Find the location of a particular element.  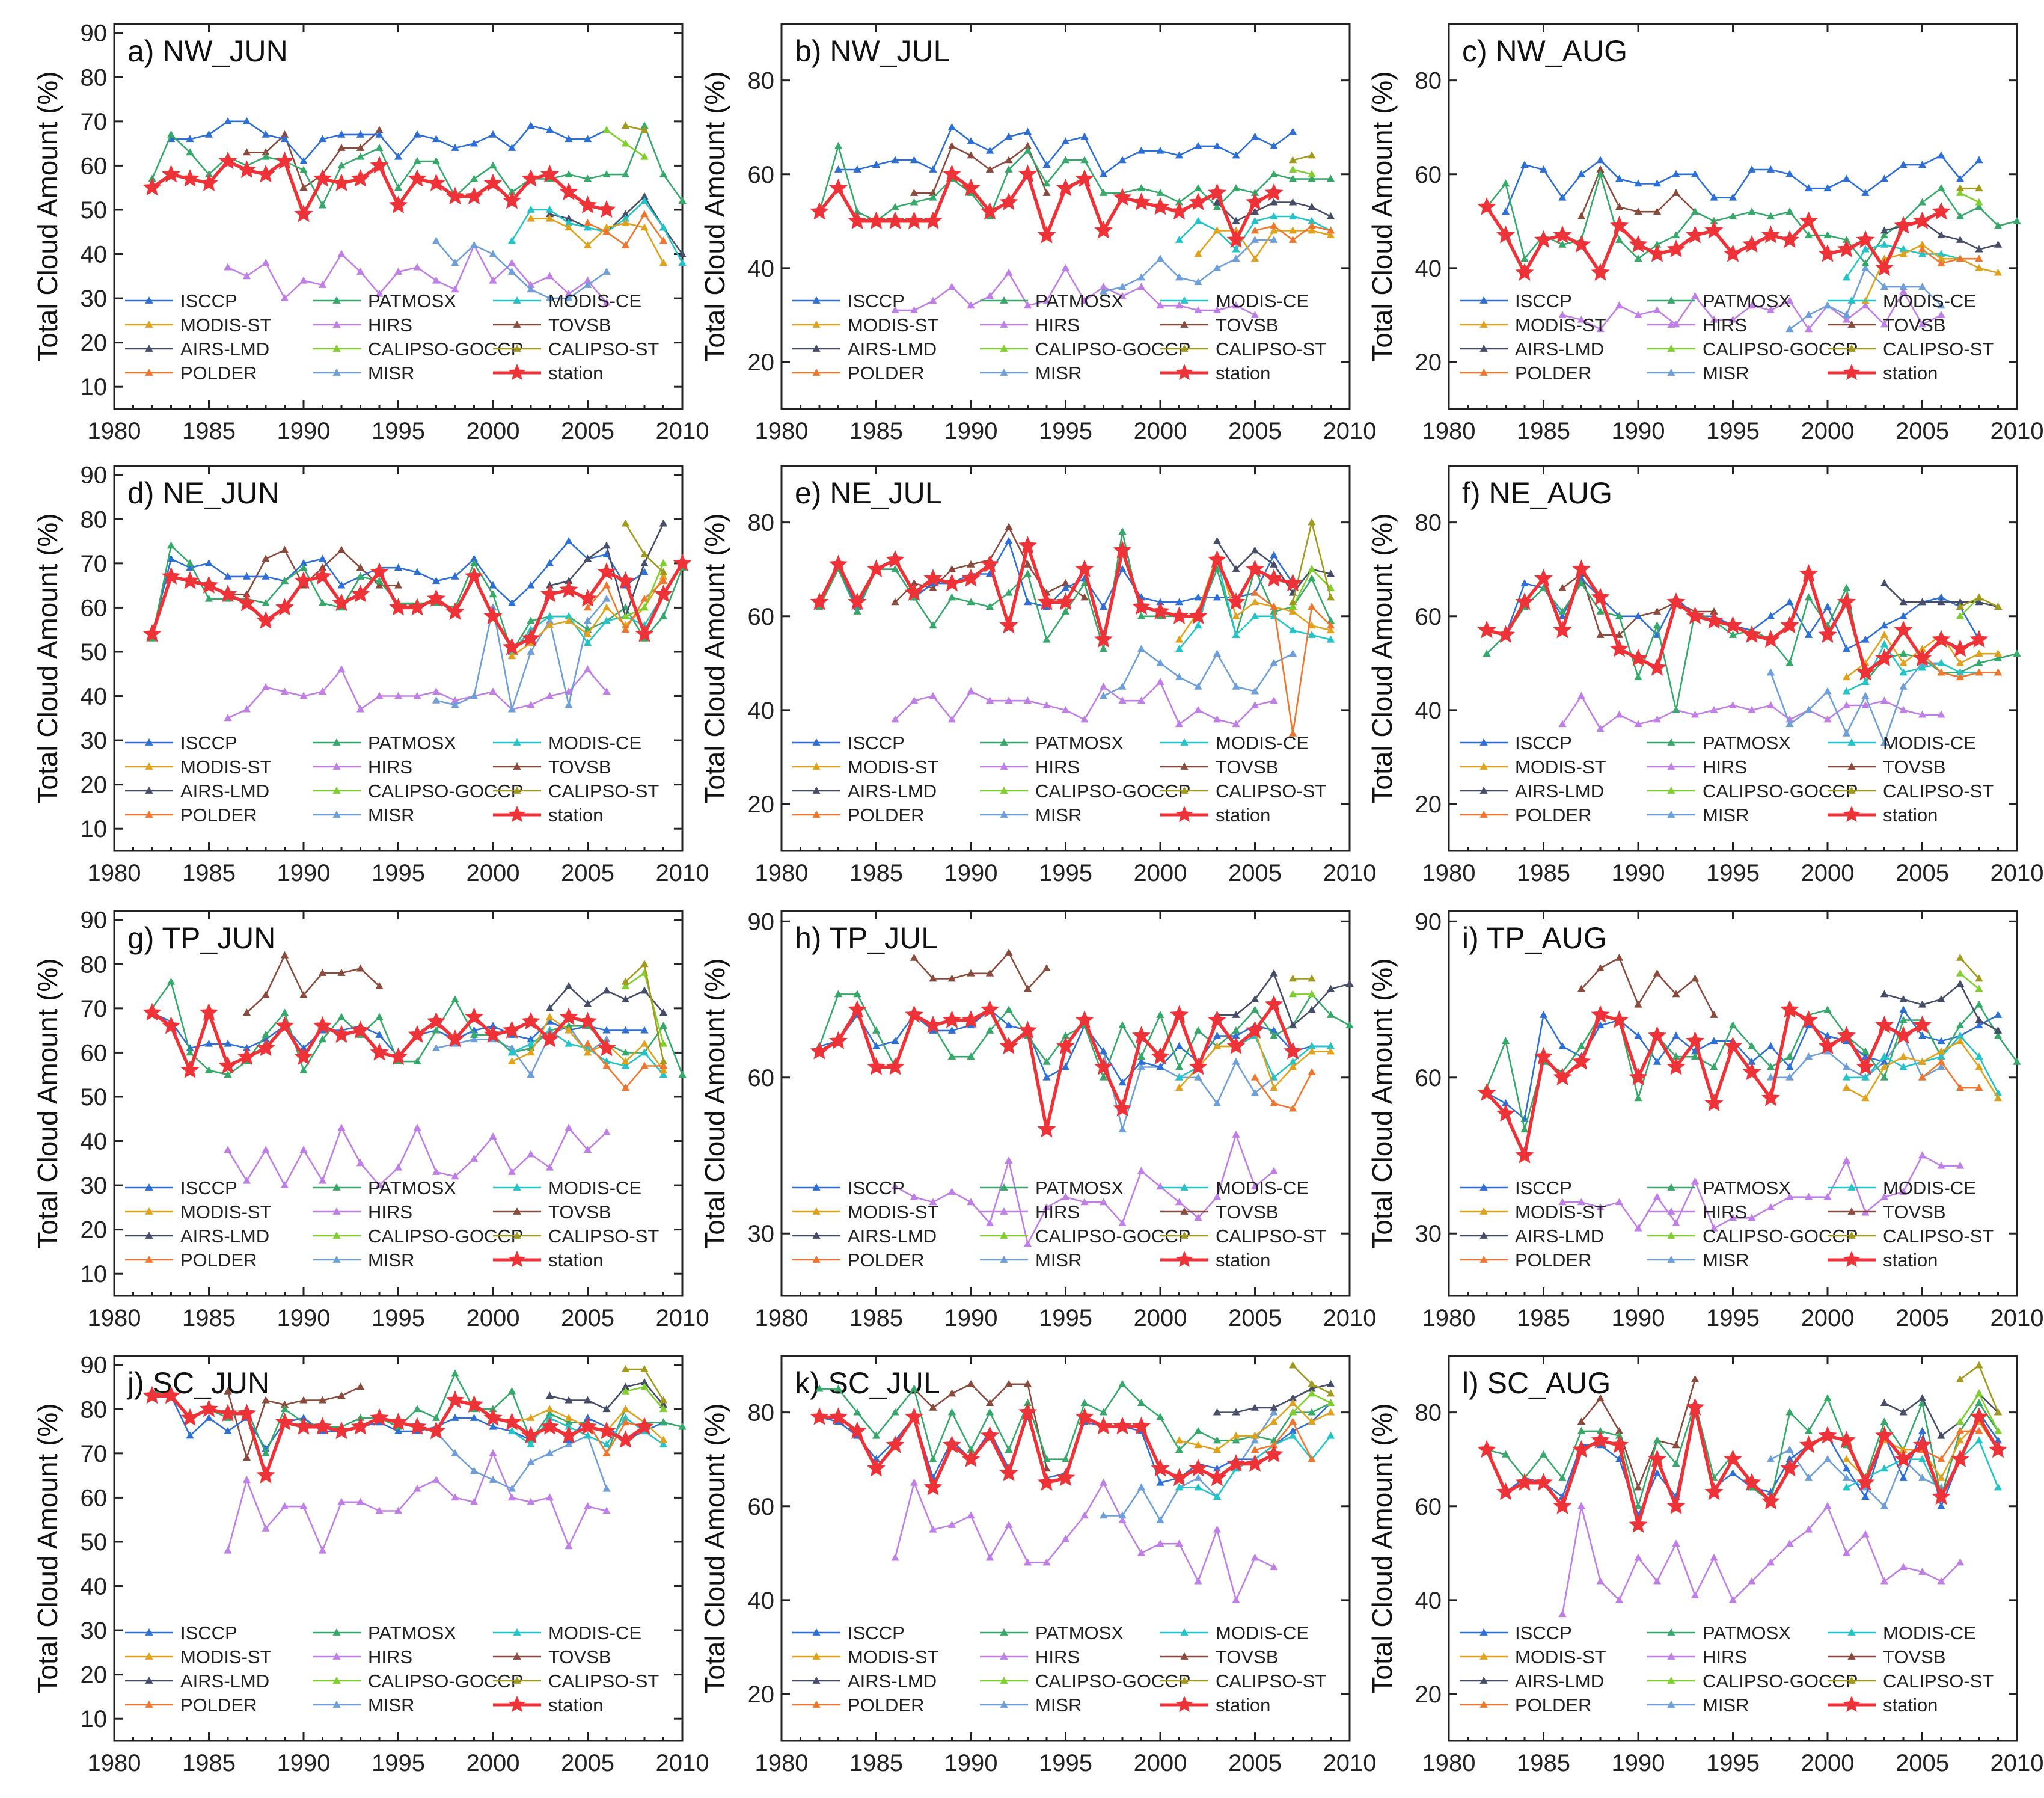

y-tick-label: 50 is located at coordinates (94, 1097).